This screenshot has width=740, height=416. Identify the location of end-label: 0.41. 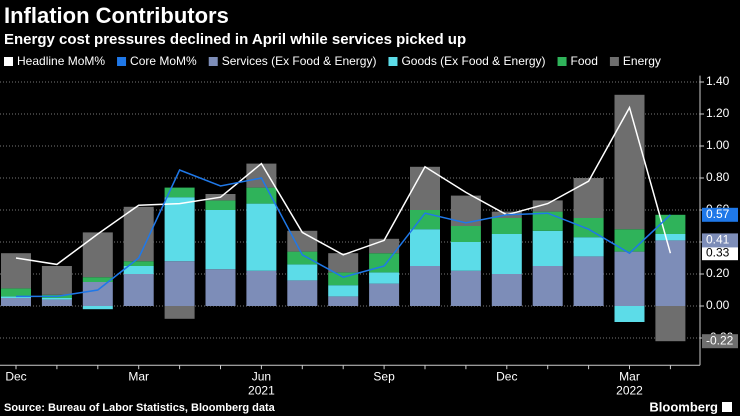
(718, 240).